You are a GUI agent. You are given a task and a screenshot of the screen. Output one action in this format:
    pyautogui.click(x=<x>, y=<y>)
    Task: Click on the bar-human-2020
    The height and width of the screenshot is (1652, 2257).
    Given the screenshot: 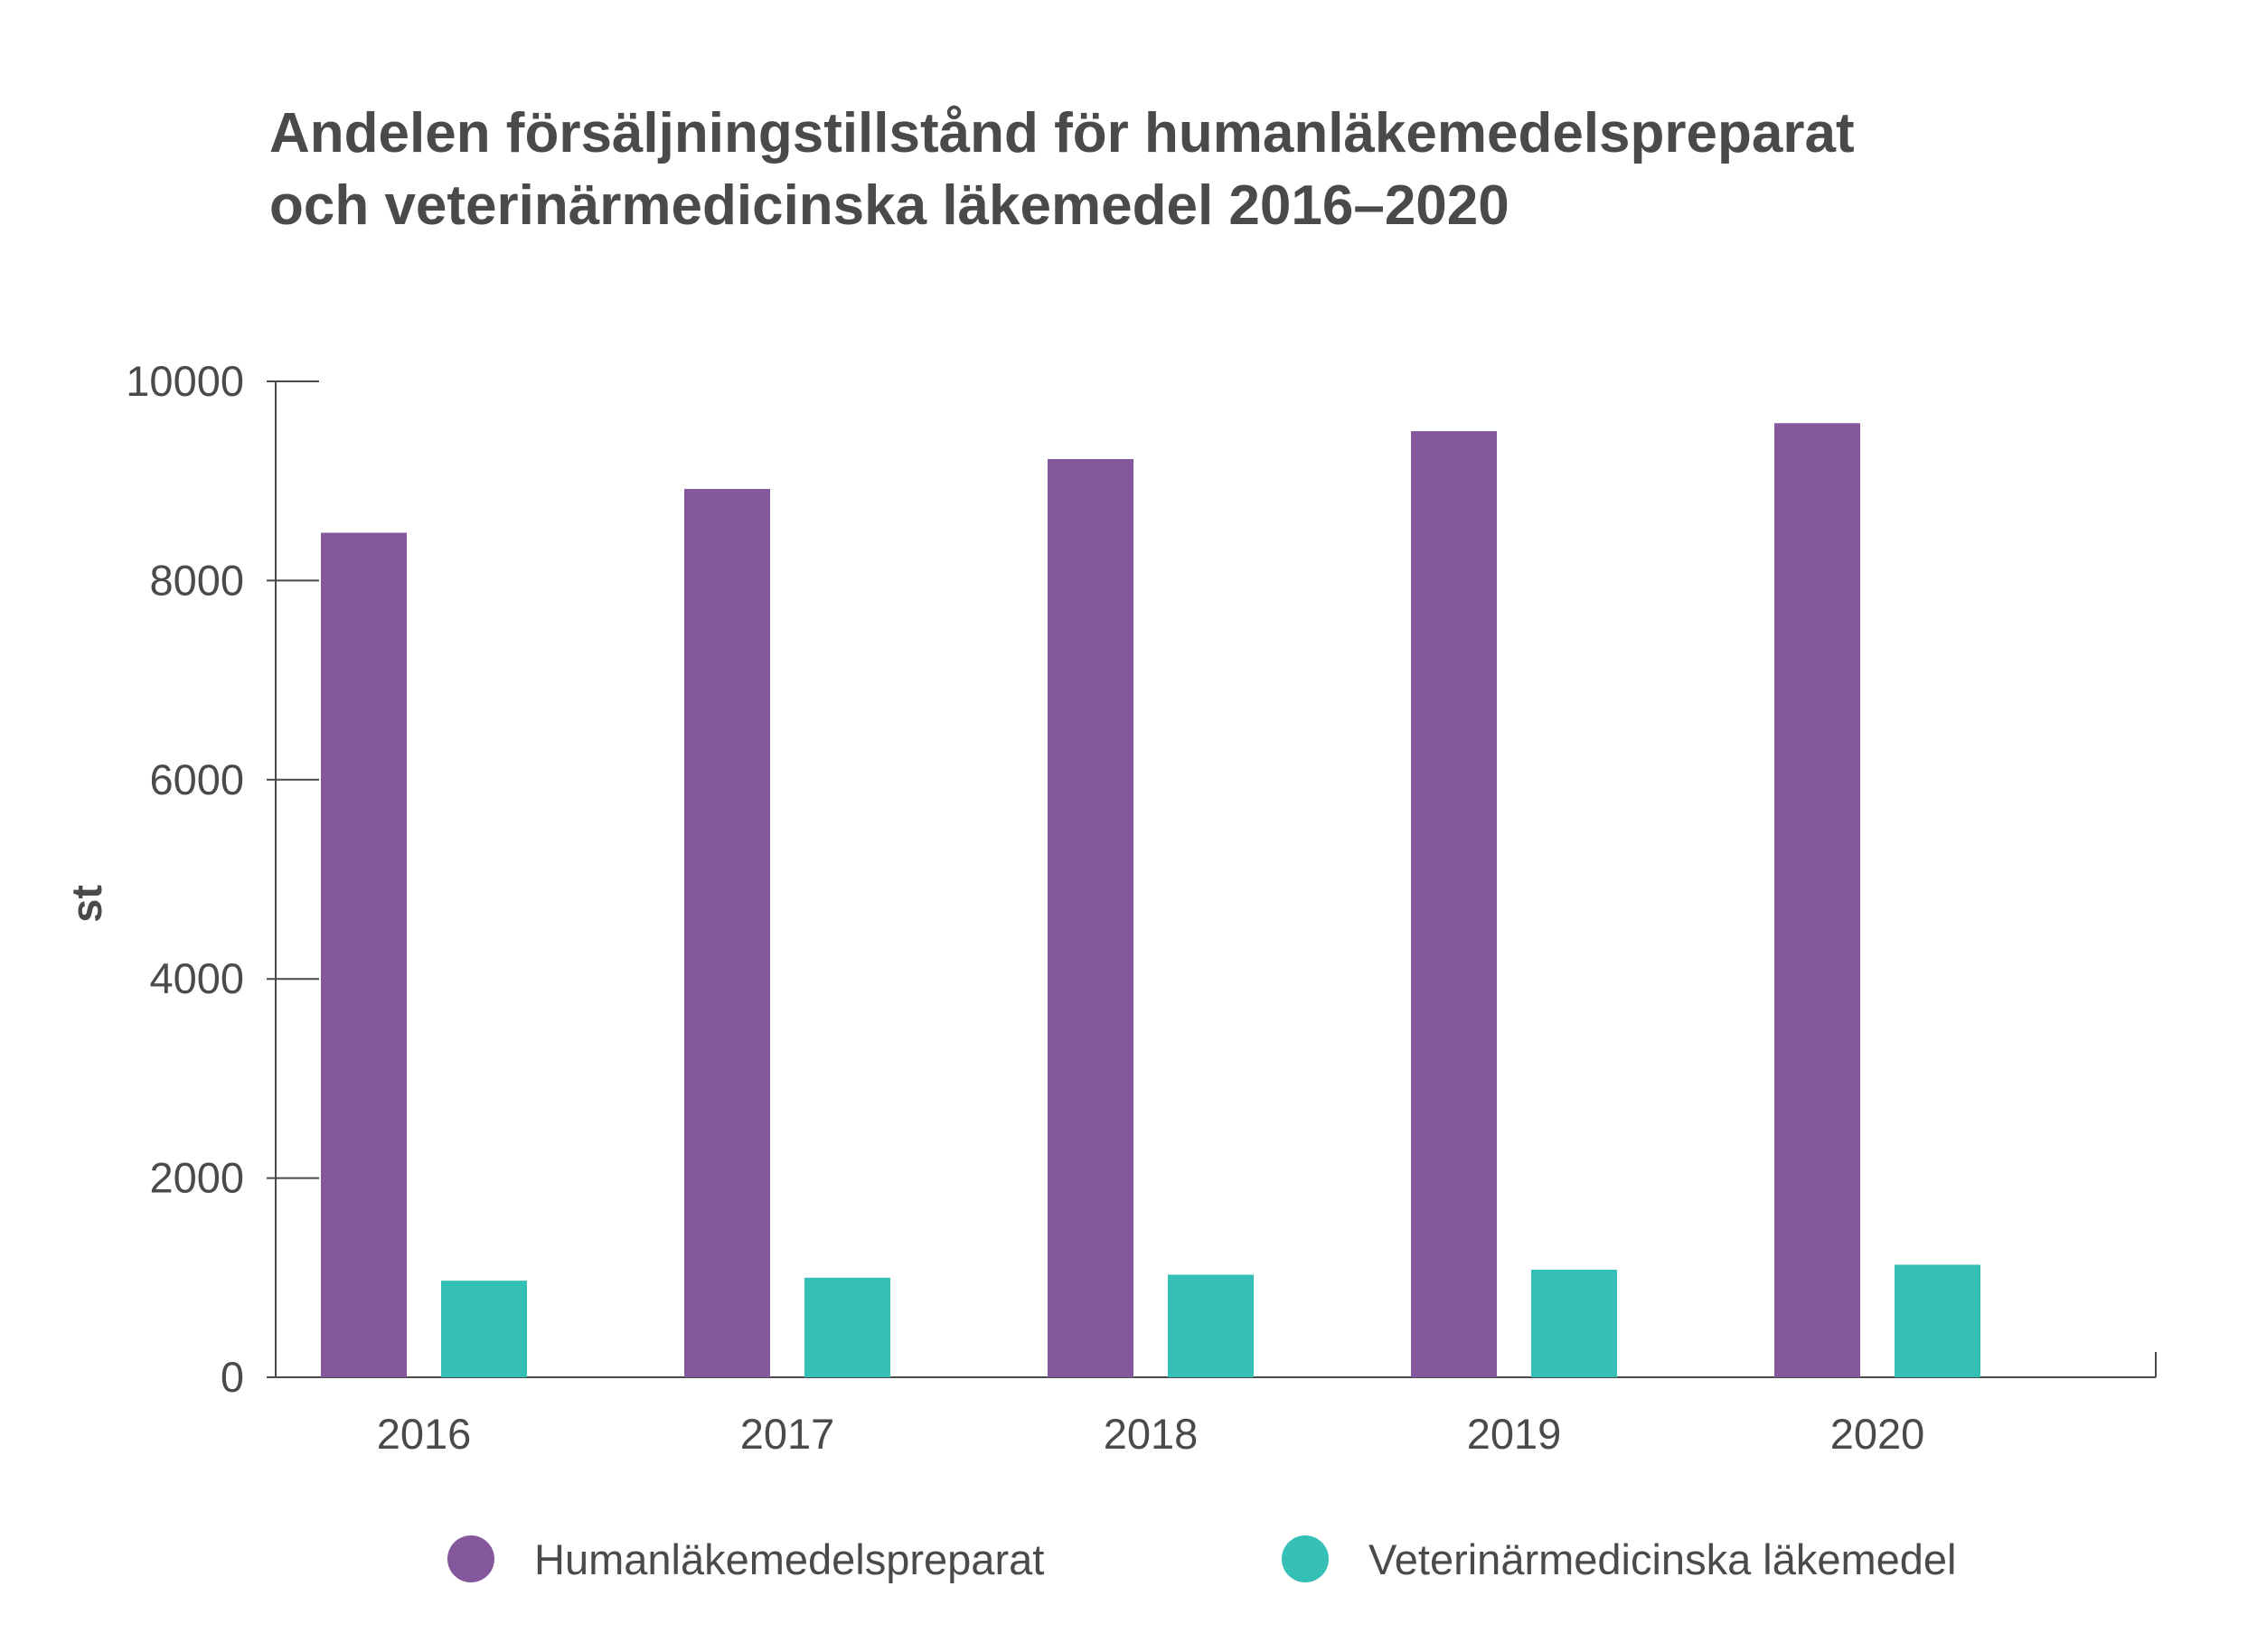 What is the action you would take?
    pyautogui.click(x=1817, y=900)
    